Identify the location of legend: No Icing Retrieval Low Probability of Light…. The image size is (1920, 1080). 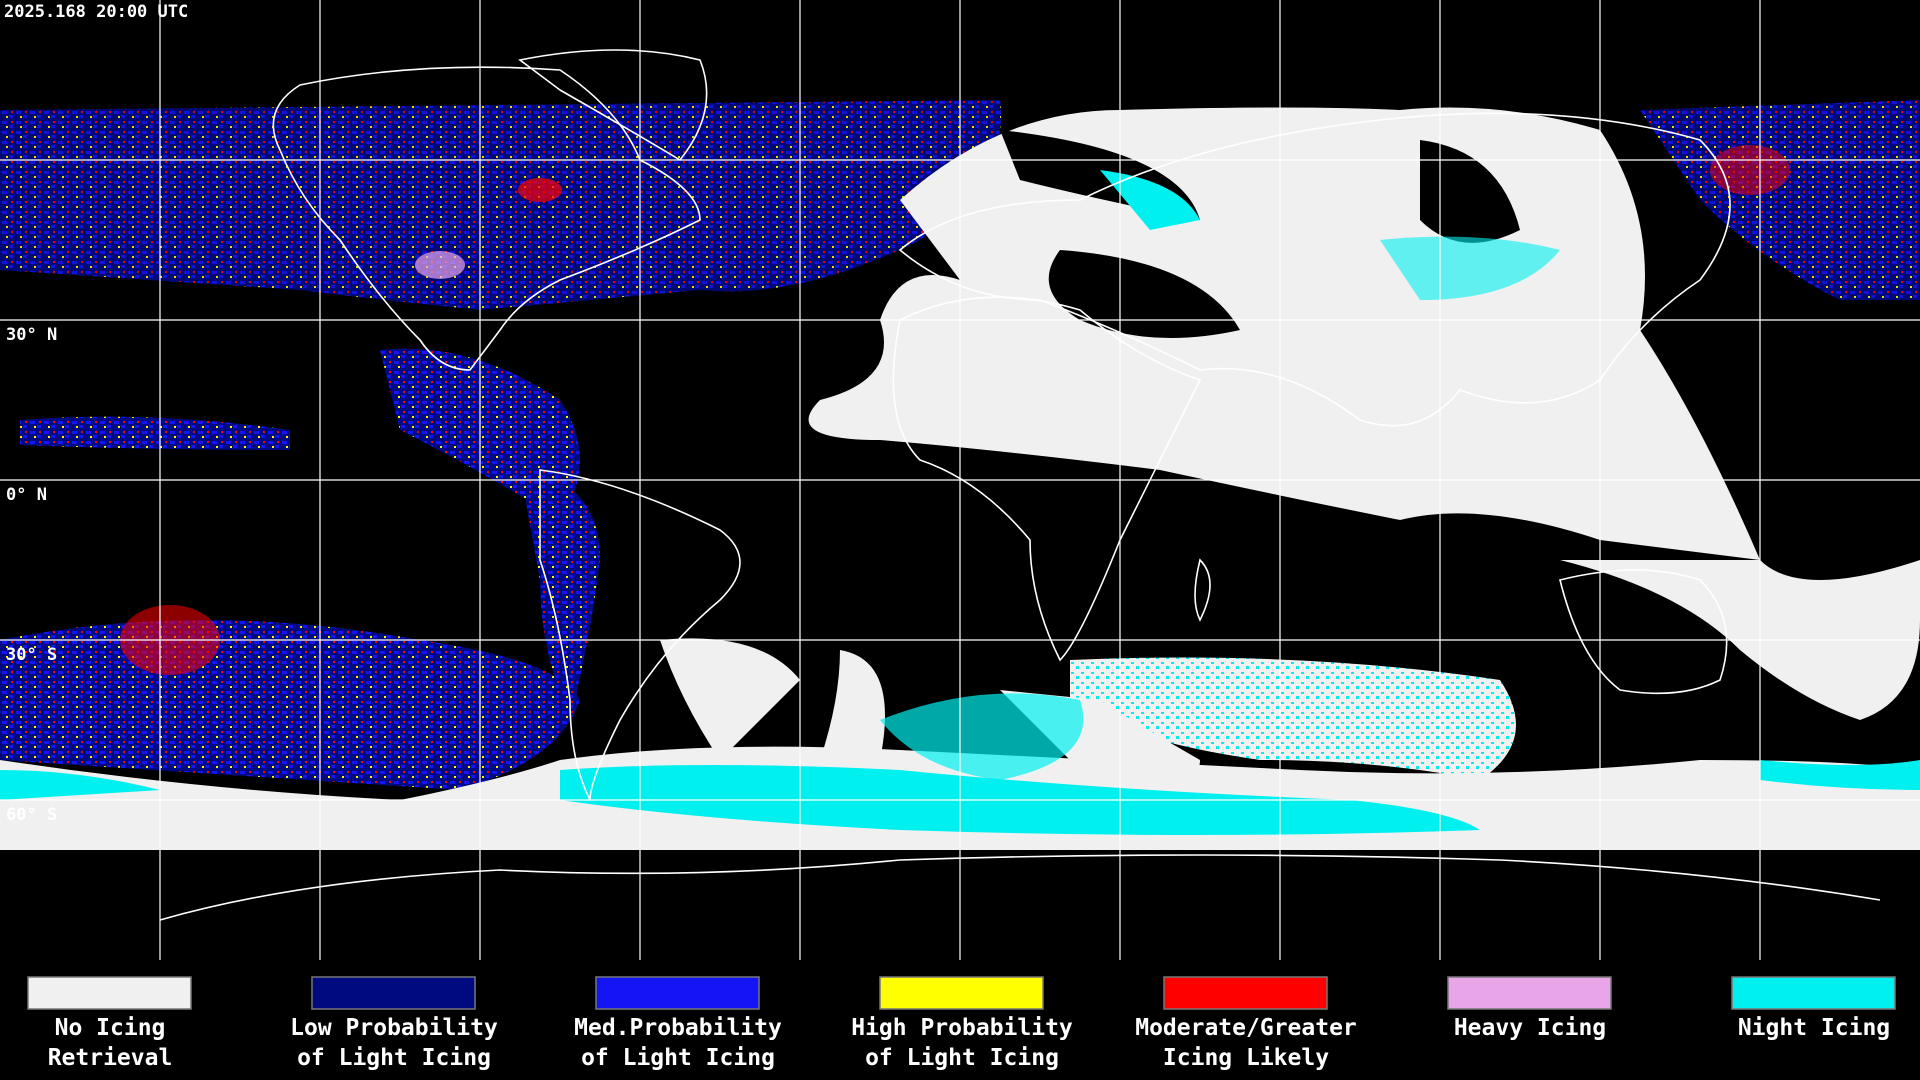
(961, 1023).